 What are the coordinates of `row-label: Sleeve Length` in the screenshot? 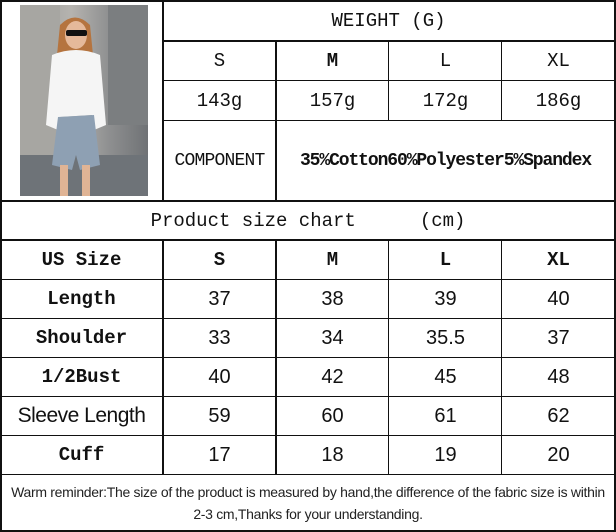 It's located at (81, 415).